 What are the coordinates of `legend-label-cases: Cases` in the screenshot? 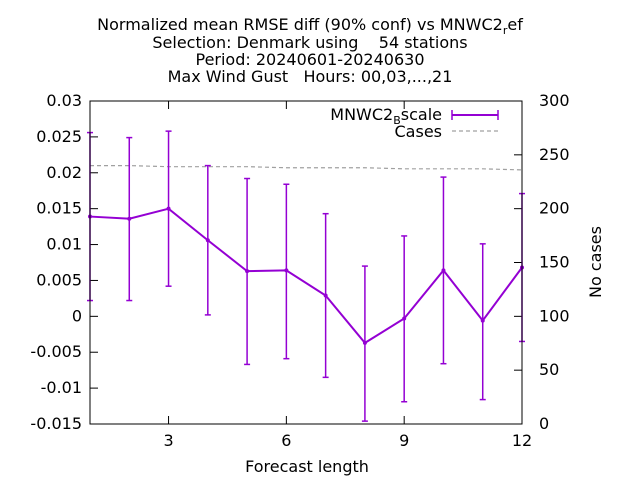 It's located at (419, 131).